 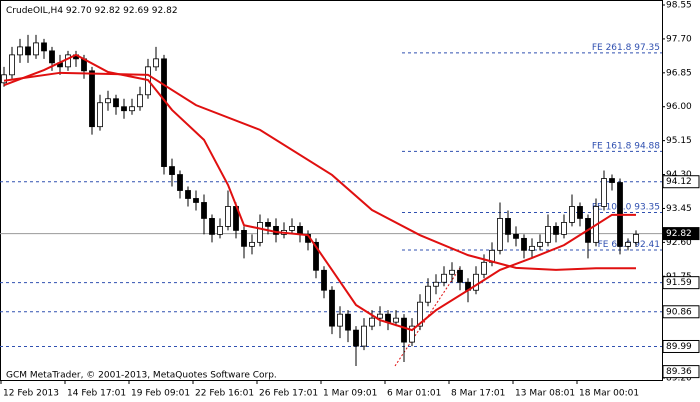 I want to click on price-box-label: 89.99, so click(x=679, y=347).